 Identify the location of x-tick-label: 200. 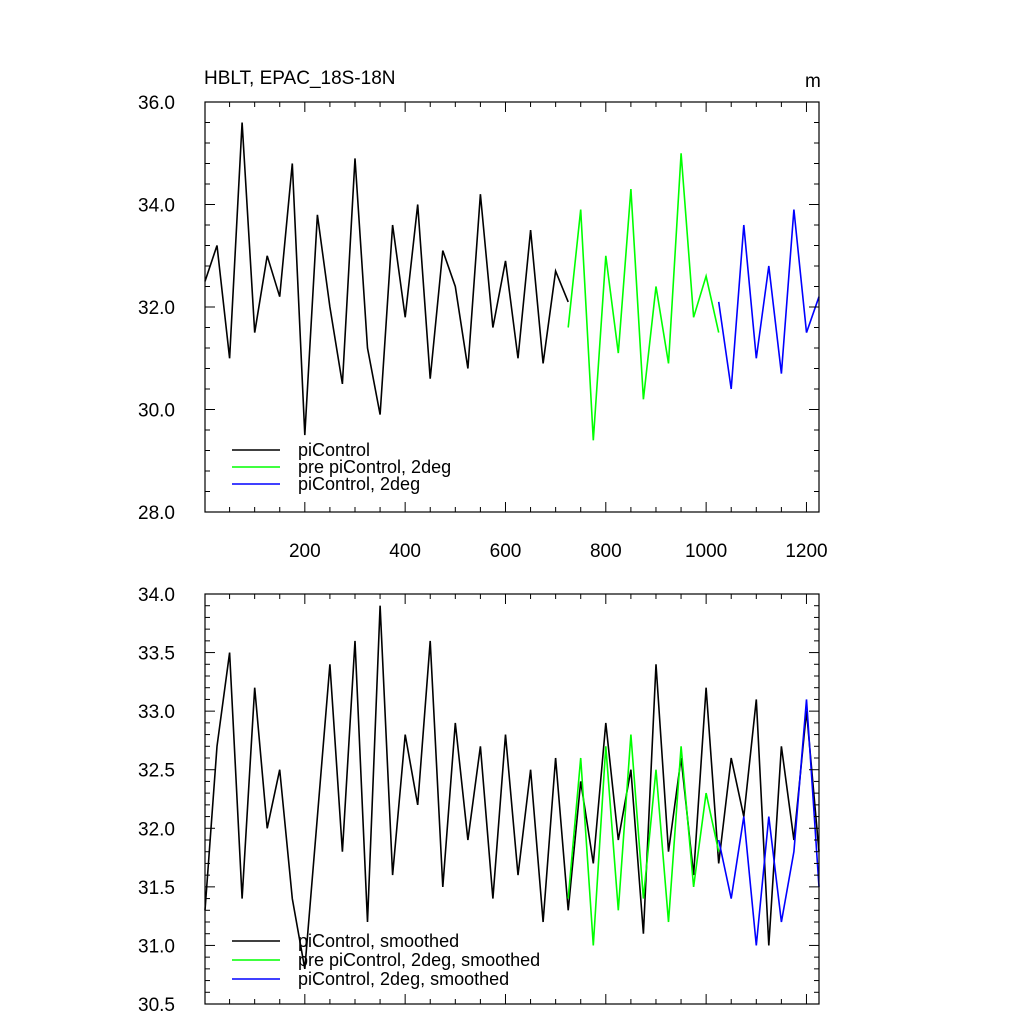
(305, 551).